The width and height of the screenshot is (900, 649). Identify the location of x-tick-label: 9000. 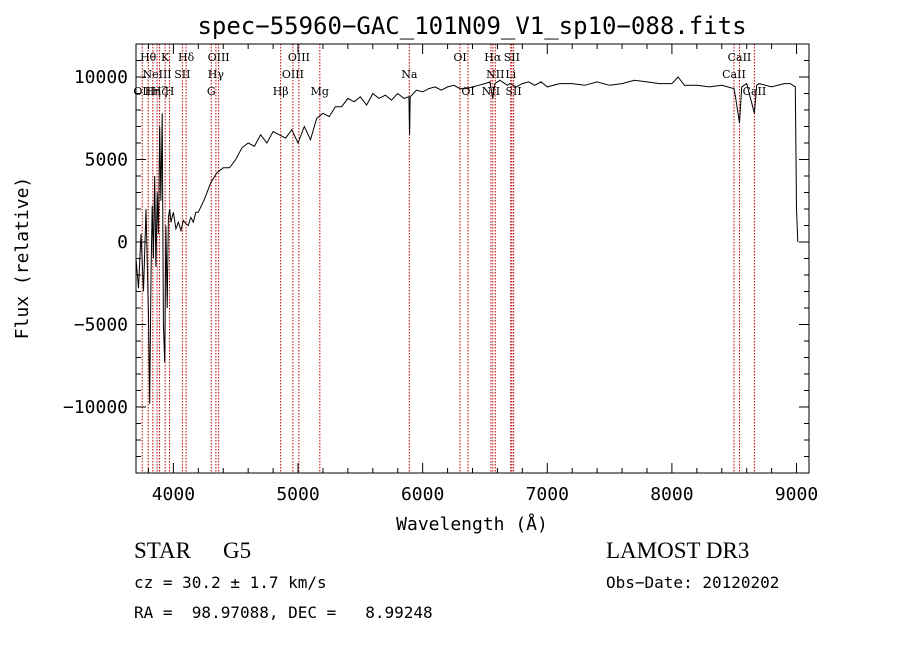
(796, 494).